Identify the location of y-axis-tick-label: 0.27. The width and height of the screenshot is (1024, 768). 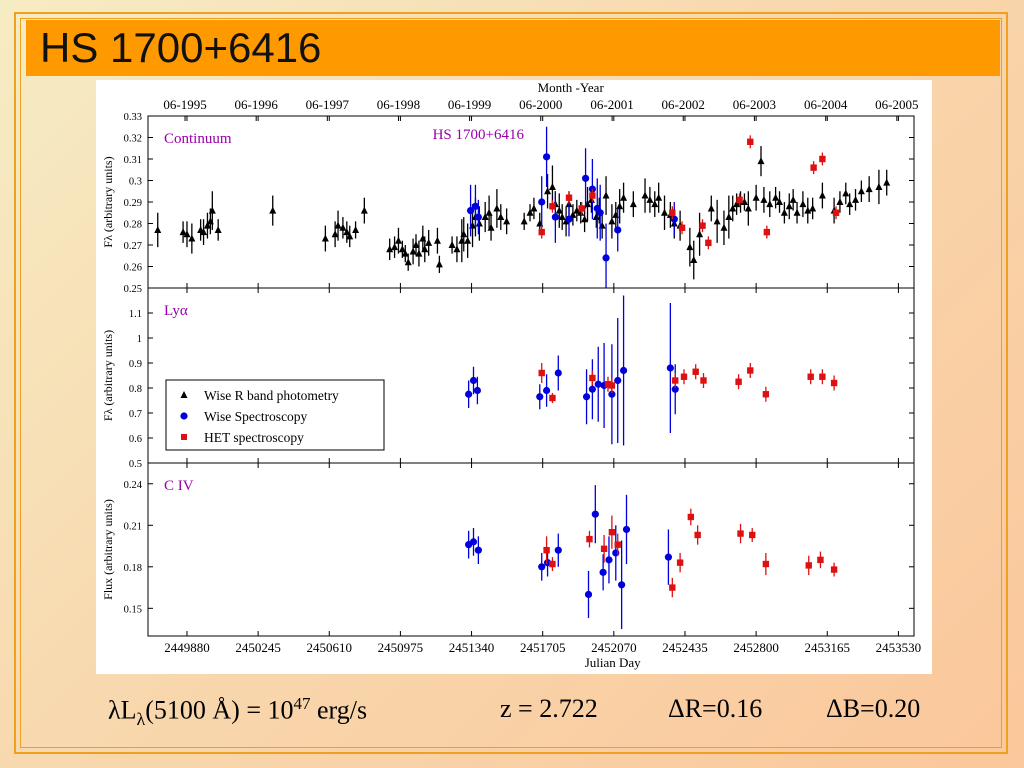
(133, 246).